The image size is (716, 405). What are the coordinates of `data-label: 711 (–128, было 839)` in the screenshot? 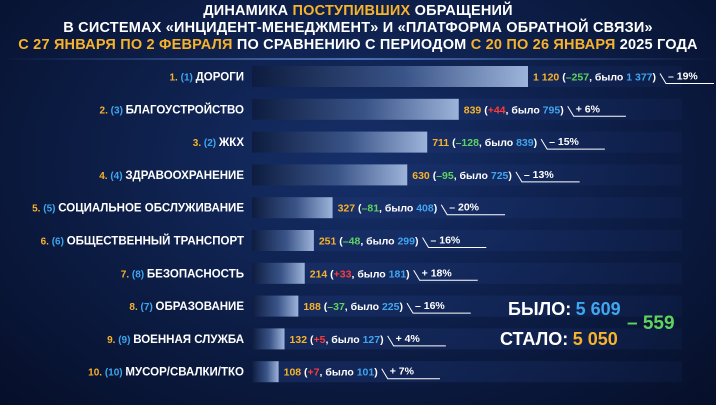 It's located at (484, 143).